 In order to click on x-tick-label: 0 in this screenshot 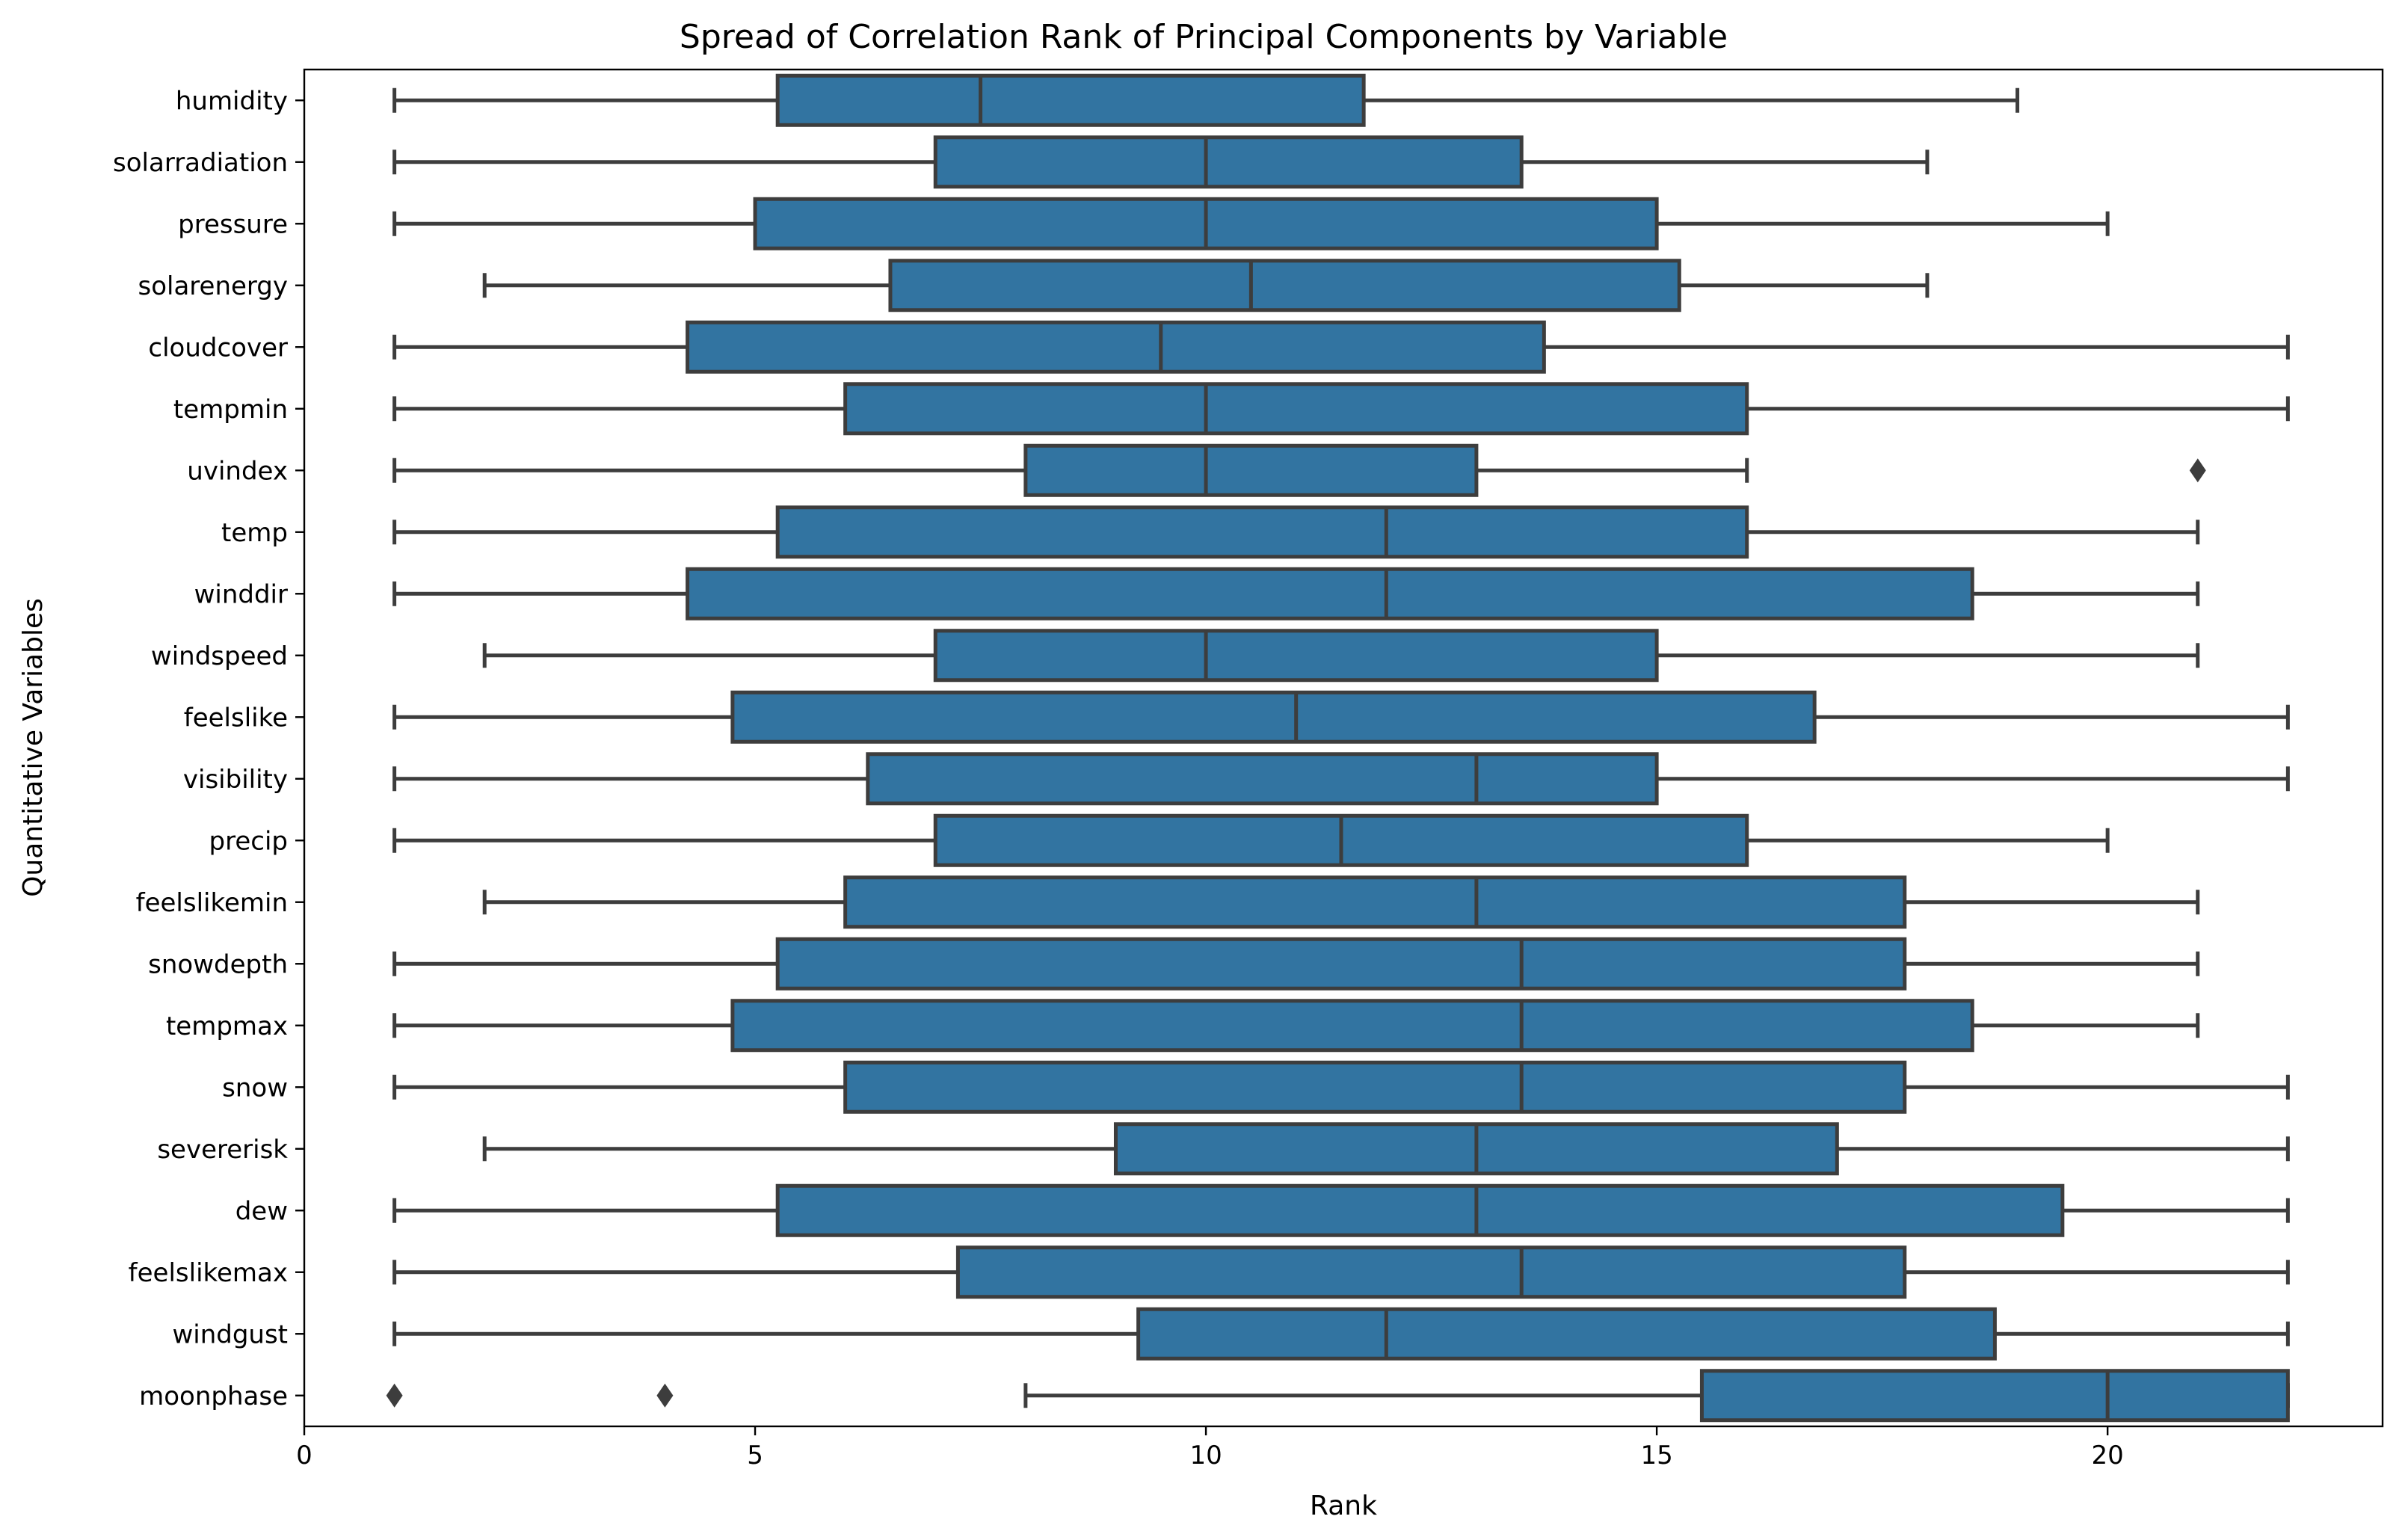, I will do `click(304, 1455)`.